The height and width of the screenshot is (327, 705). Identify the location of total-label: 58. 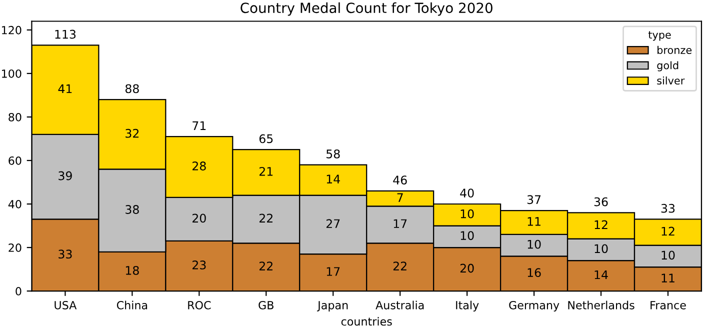
(333, 153).